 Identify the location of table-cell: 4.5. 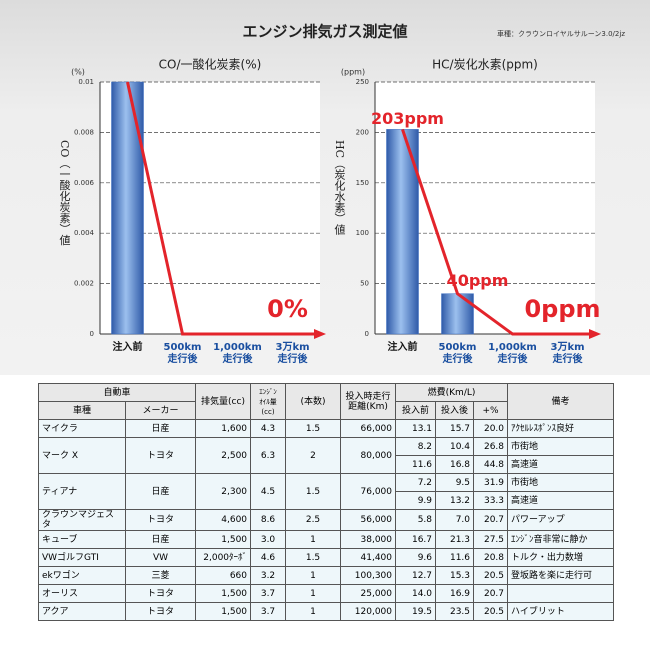
(268, 491).